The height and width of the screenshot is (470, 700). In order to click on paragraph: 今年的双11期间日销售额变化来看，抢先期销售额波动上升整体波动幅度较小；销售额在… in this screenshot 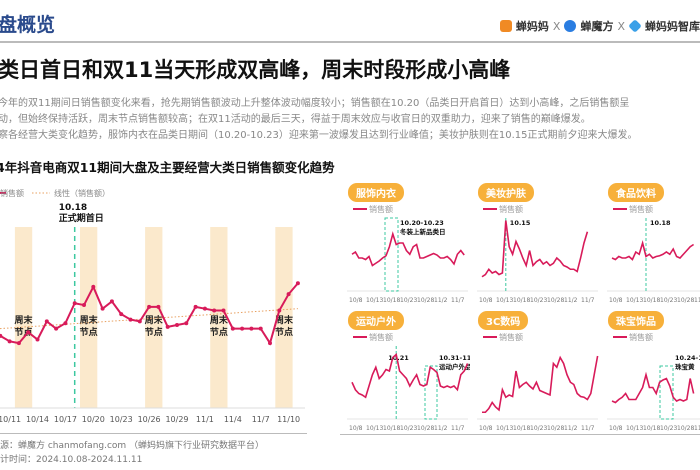, I will do `click(315, 103)`.